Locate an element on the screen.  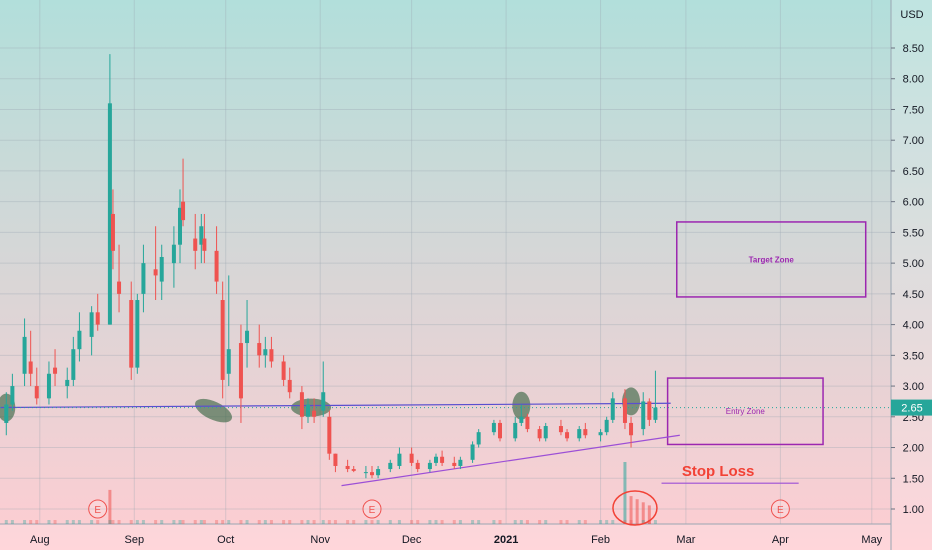
x-tick-label: Apr is located at coordinates (780, 540).